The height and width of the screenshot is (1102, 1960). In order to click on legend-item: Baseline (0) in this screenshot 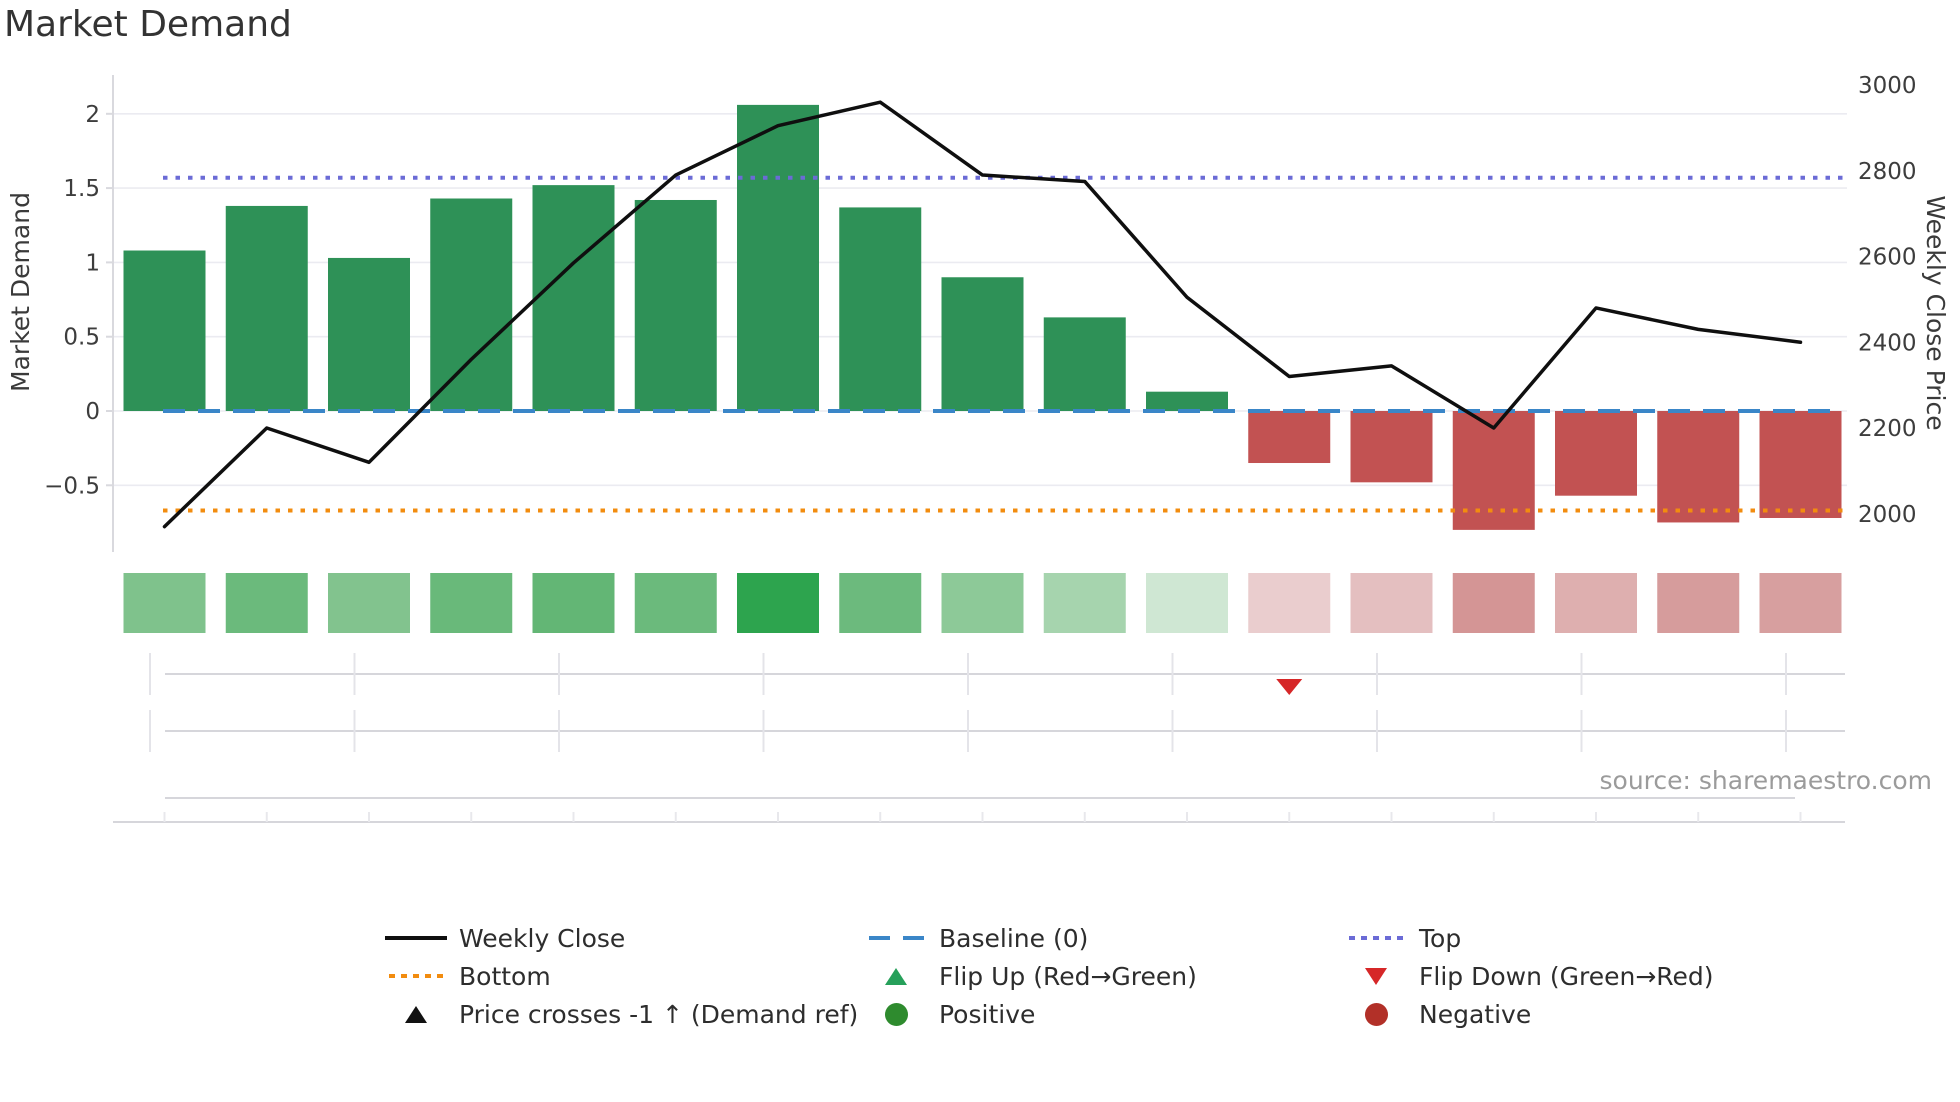, I will do `click(975, 938)`.